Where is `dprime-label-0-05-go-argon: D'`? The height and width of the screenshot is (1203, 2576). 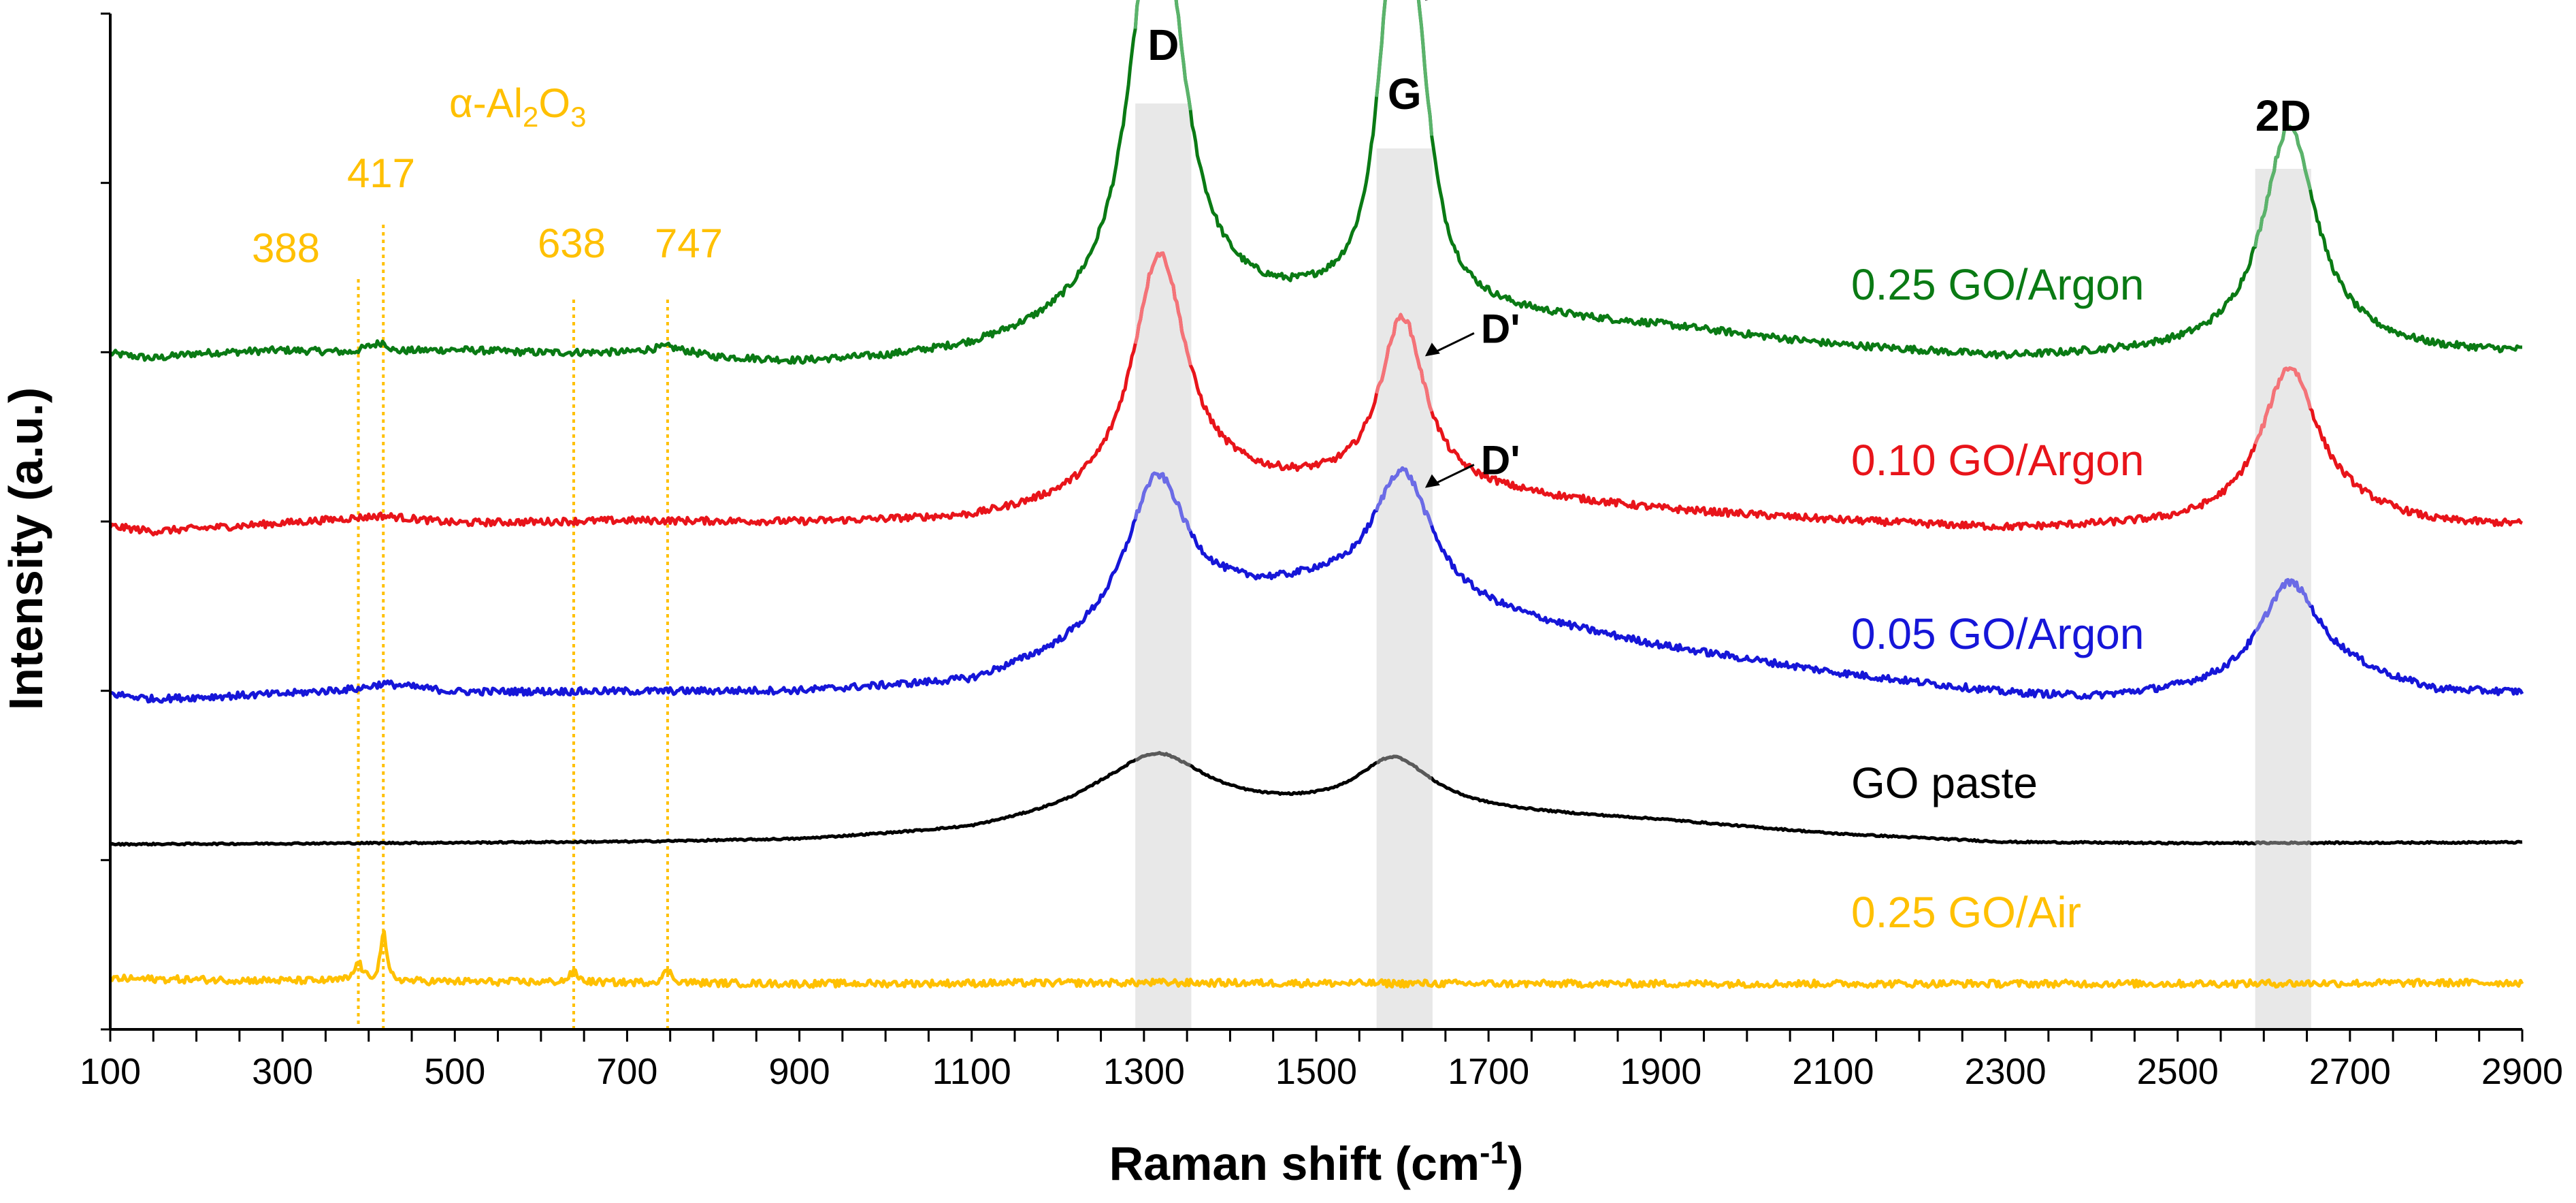
dprime-label-0-05-go-argon: D' is located at coordinates (1500, 460).